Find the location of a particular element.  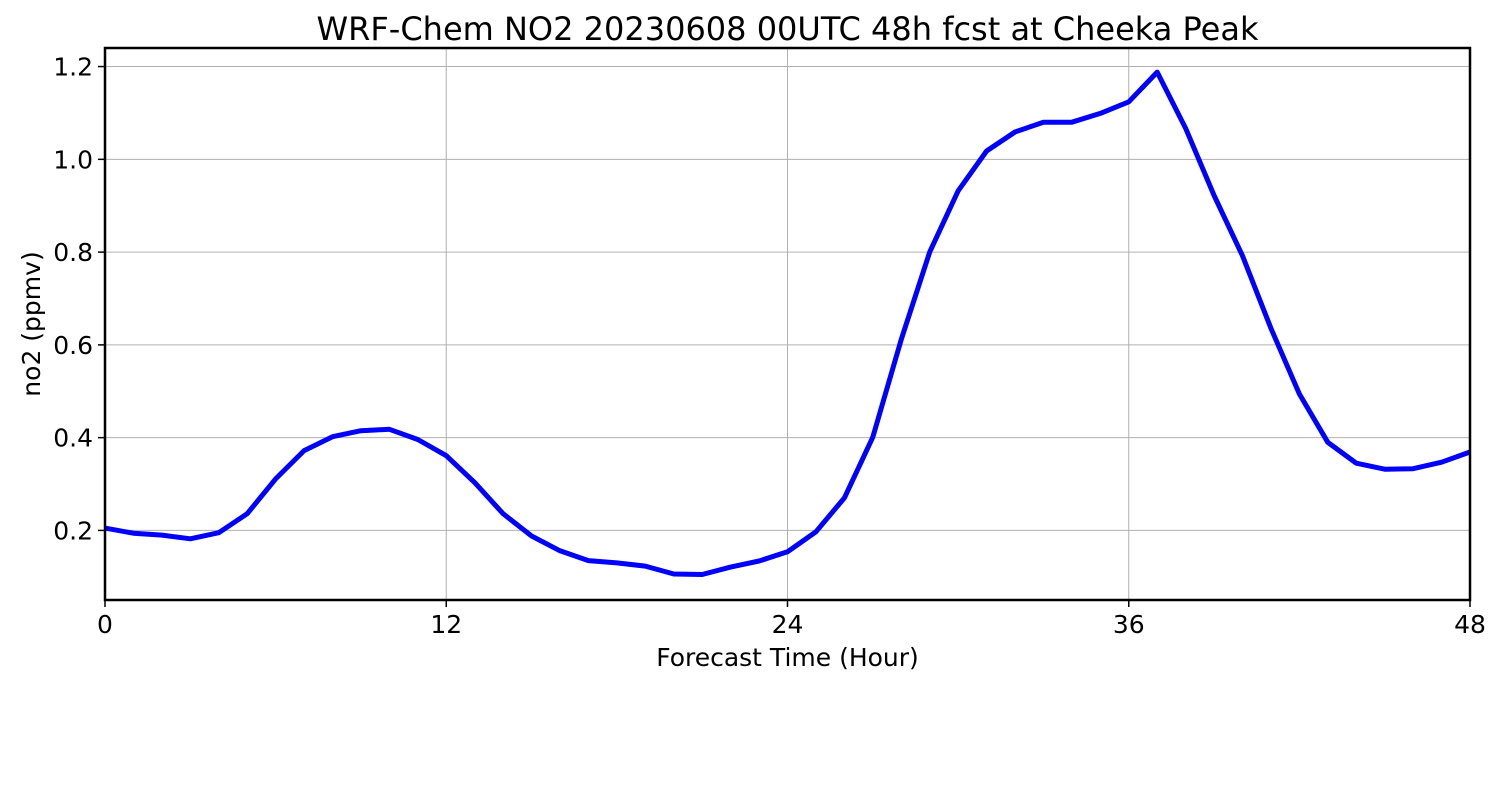

x-tick-label: 12 is located at coordinates (446, 624).